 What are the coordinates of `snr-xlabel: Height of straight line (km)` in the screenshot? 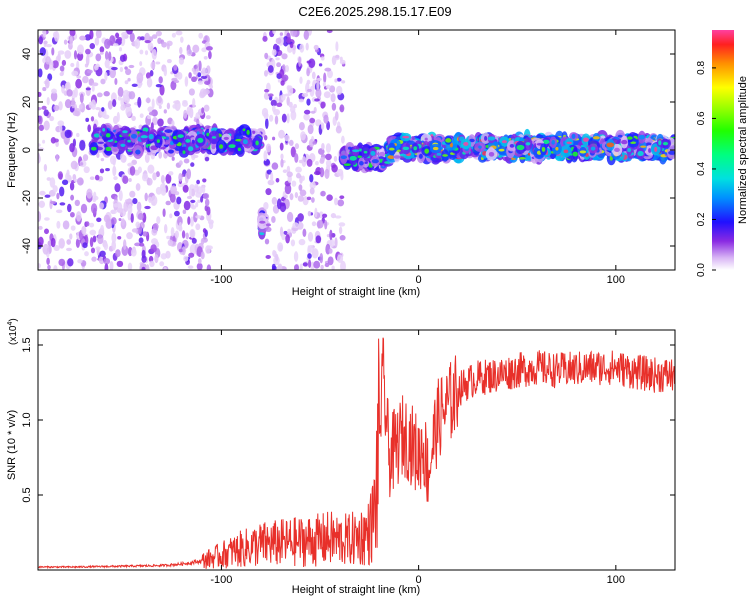 It's located at (356, 590).